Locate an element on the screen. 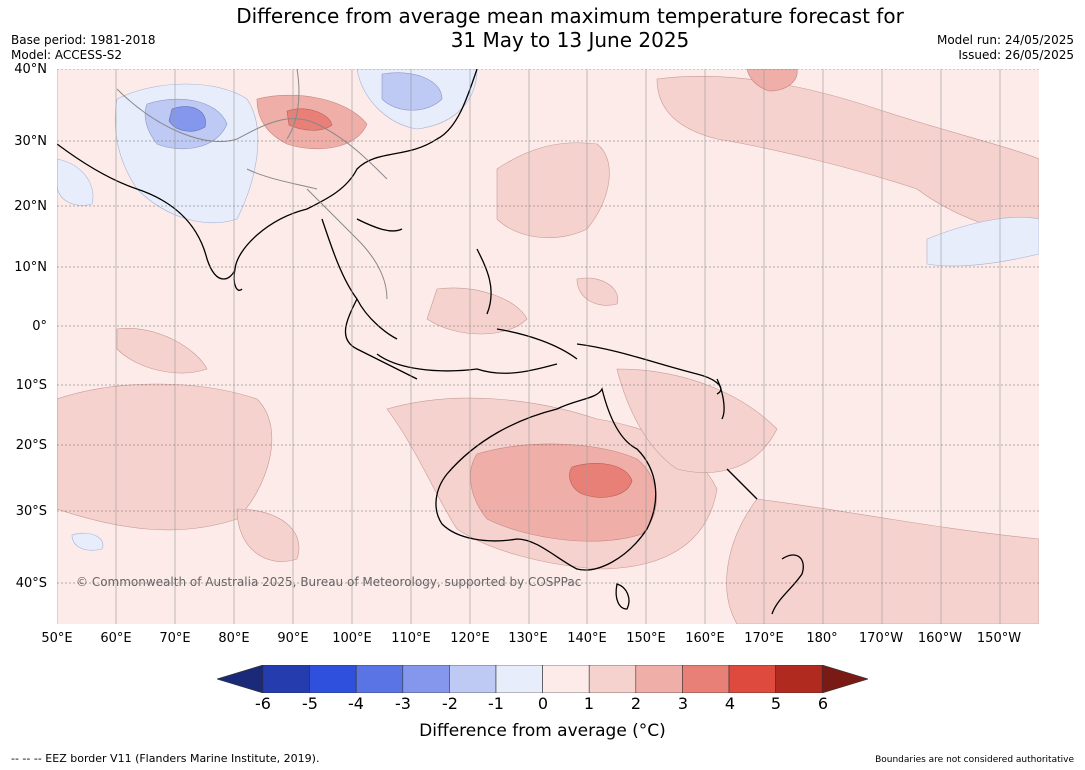 Image resolution: width=1085 pixels, height=770 pixels. colorbar-tick: 2 is located at coordinates (636, 703).